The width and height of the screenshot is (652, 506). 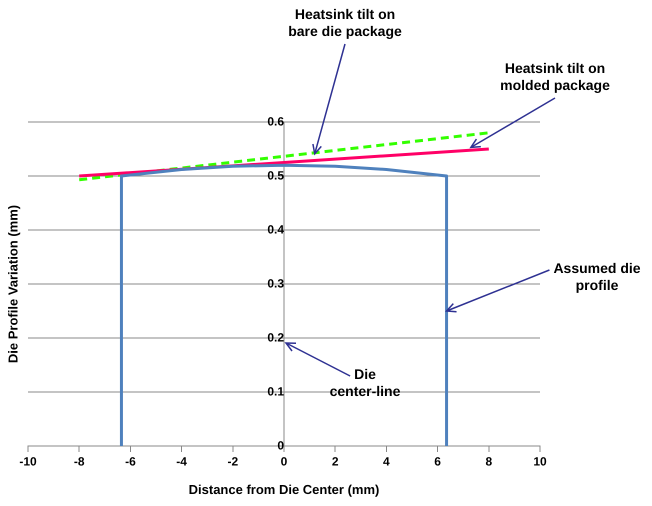 I want to click on y-tick-label: 0.3, so click(x=275, y=283).